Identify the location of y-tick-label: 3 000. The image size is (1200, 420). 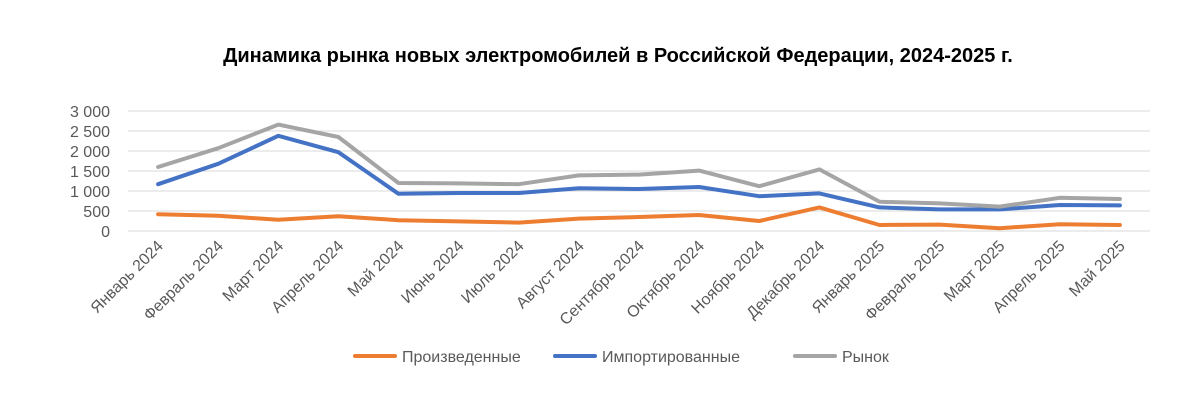
(90, 112).